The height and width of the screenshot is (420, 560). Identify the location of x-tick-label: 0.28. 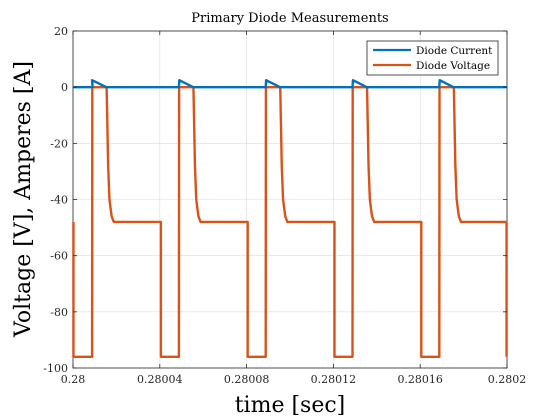
(73, 379).